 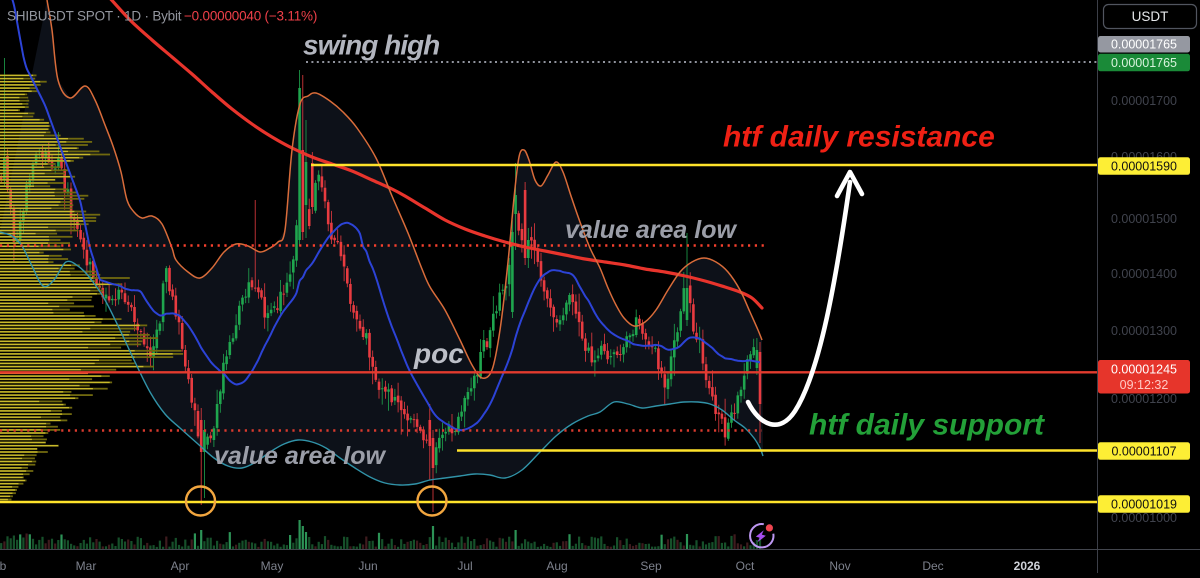 What do you see at coordinates (859, 137) in the screenshot?
I see `svg-text: htf daily resistance` at bounding box center [859, 137].